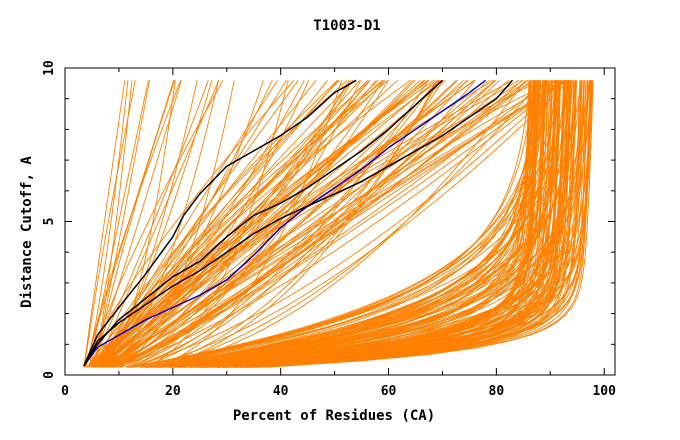  Describe the element at coordinates (49, 375) in the screenshot. I see `y-tick-label: 0` at that location.